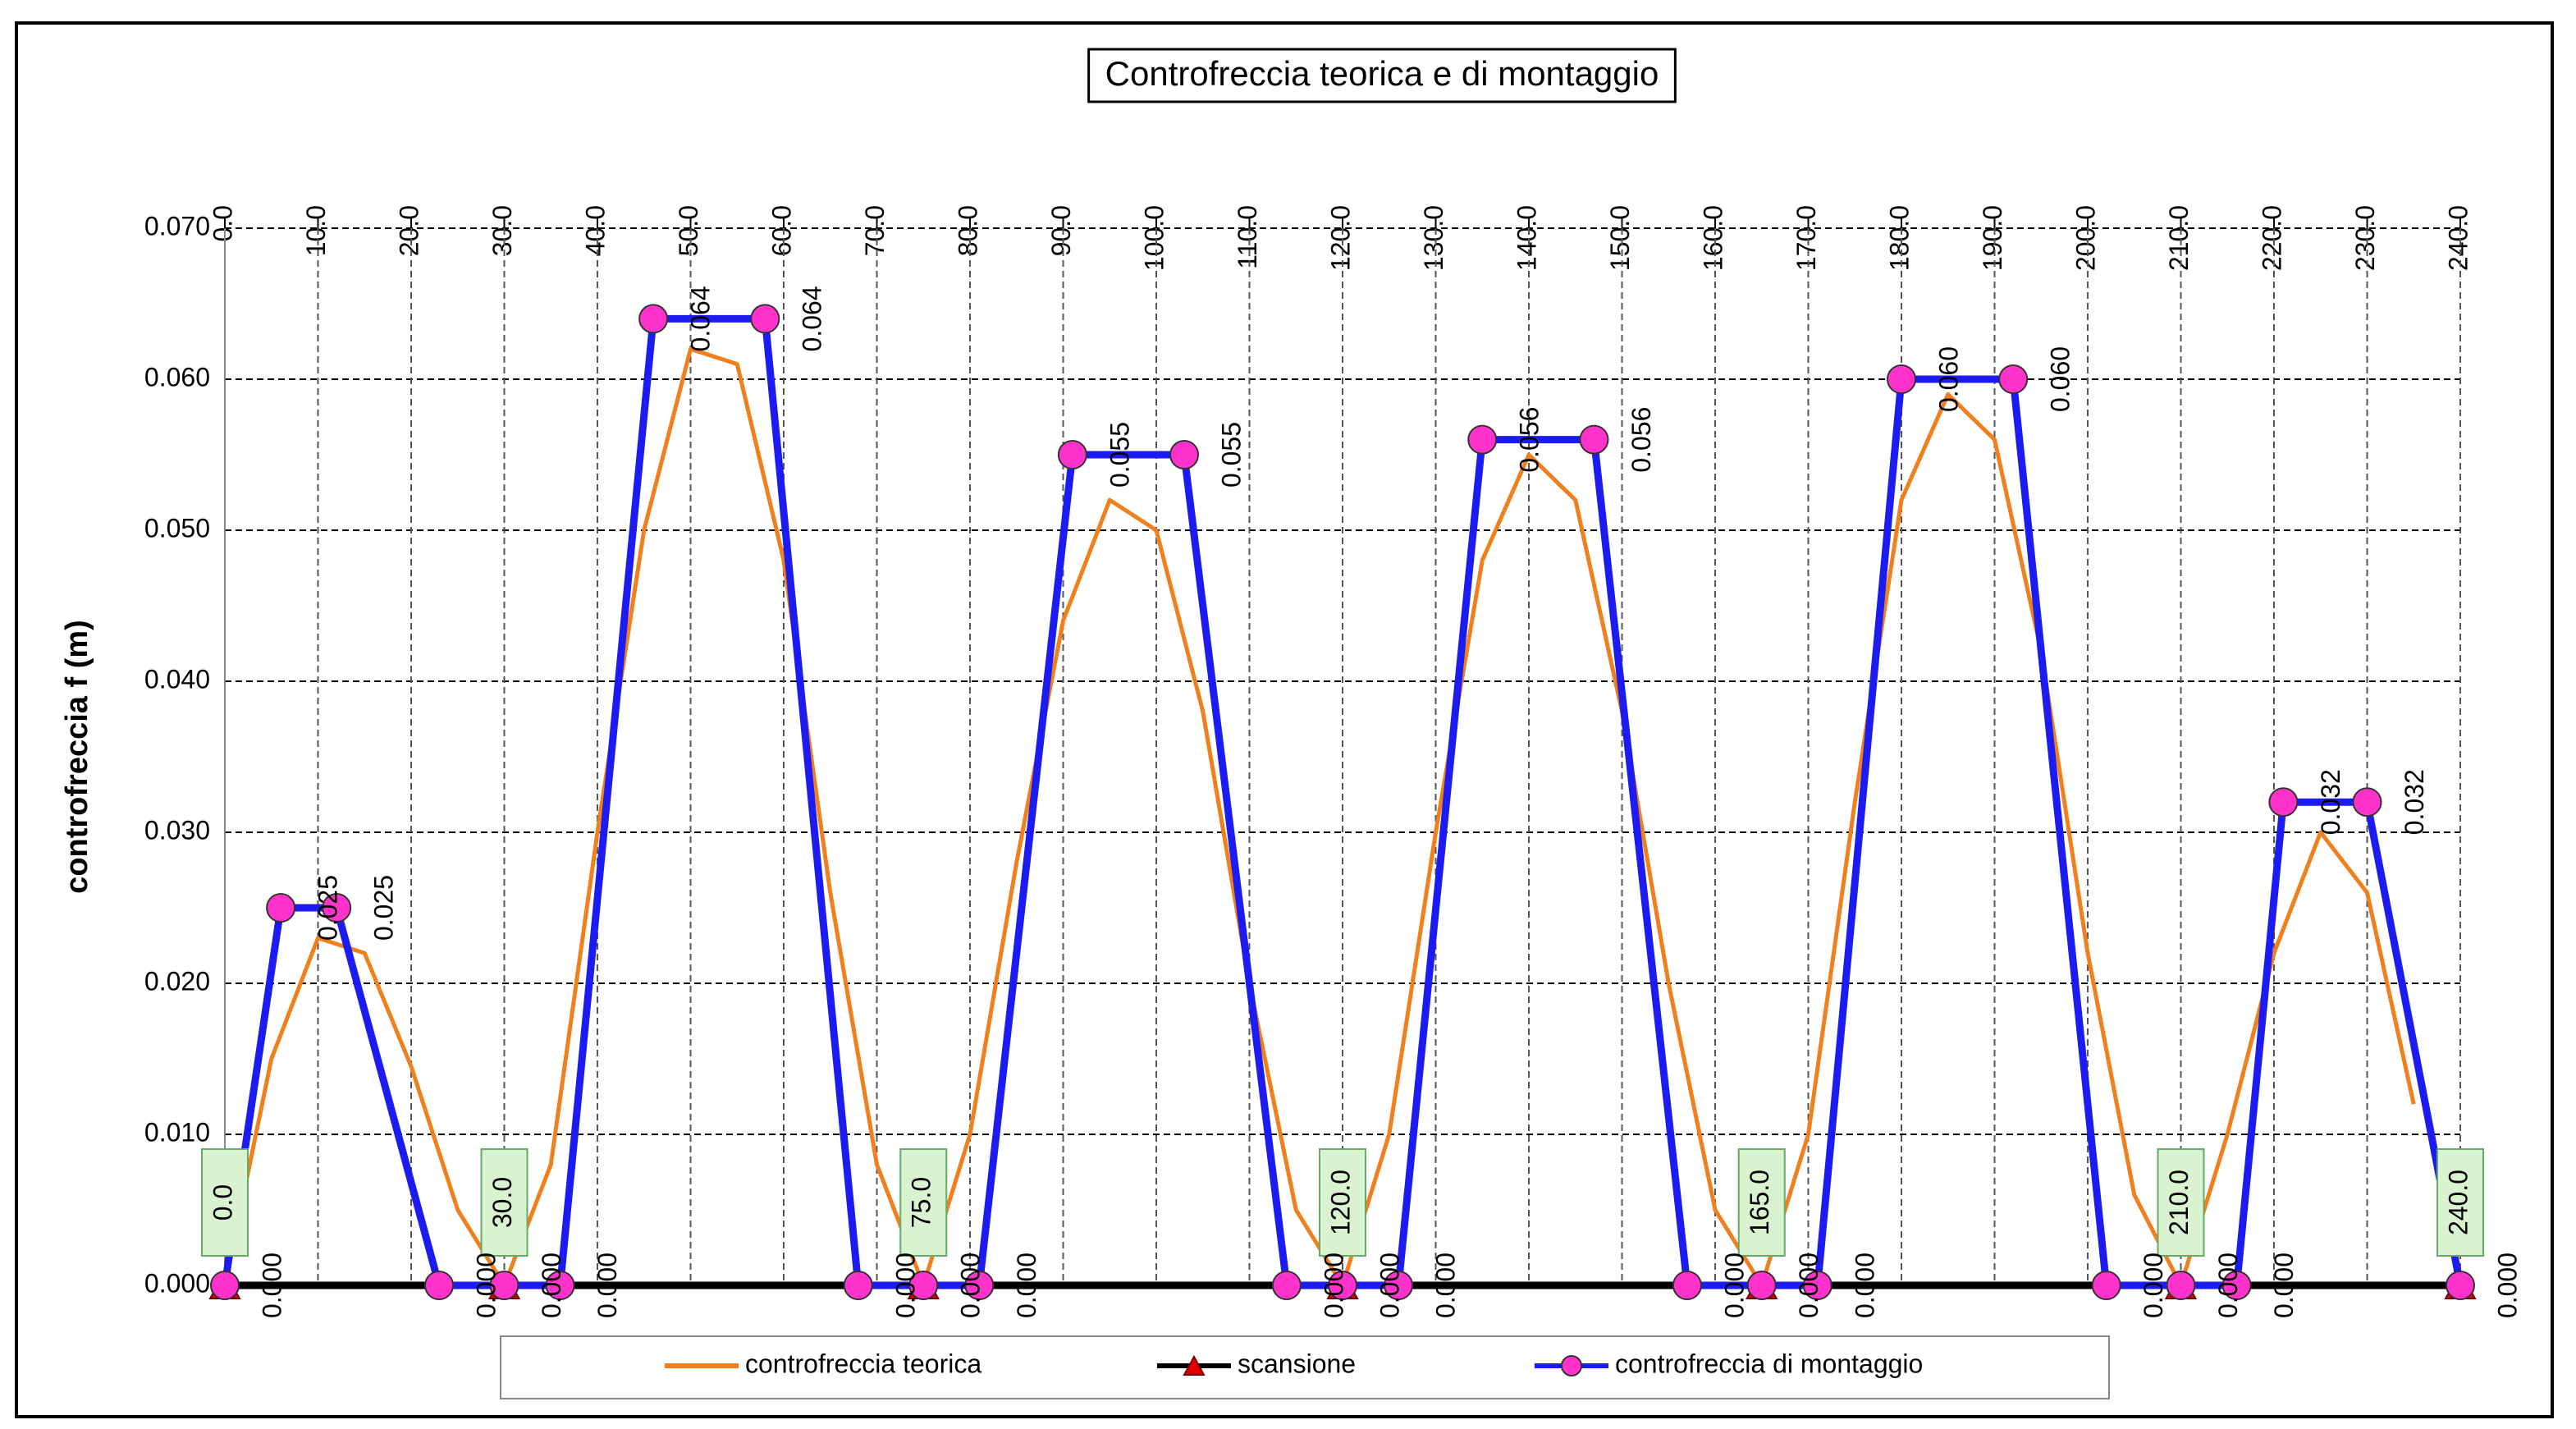 This screenshot has height=1429, width=2576. What do you see at coordinates (177, 1132) in the screenshot?
I see `y-tick-label: 0.010` at bounding box center [177, 1132].